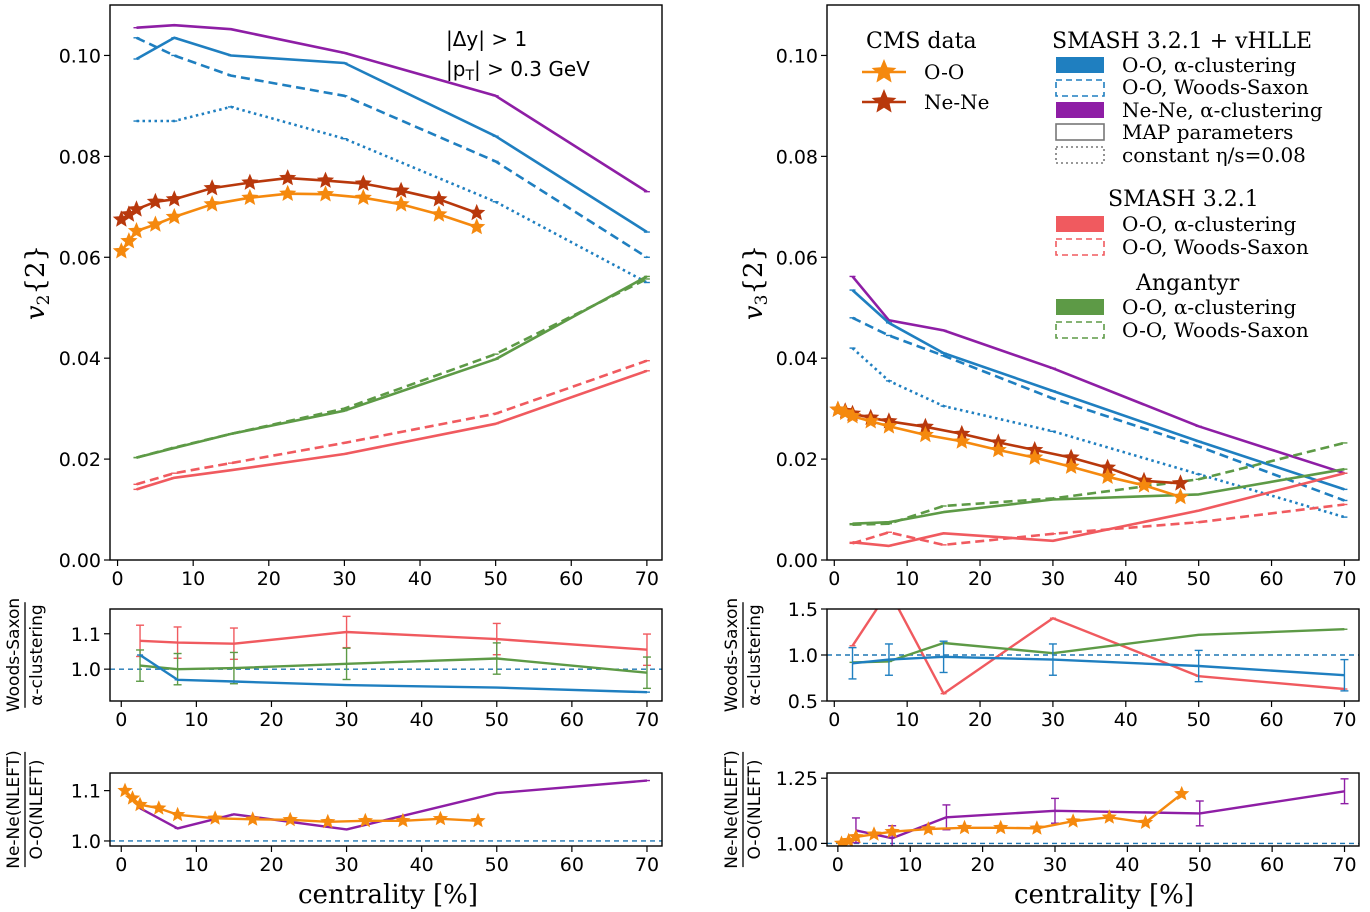 This screenshot has width=1370, height=912. What do you see at coordinates (1209, 65) in the screenshot?
I see `legend-oo-alpha: O-O, α-clustering` at bounding box center [1209, 65].